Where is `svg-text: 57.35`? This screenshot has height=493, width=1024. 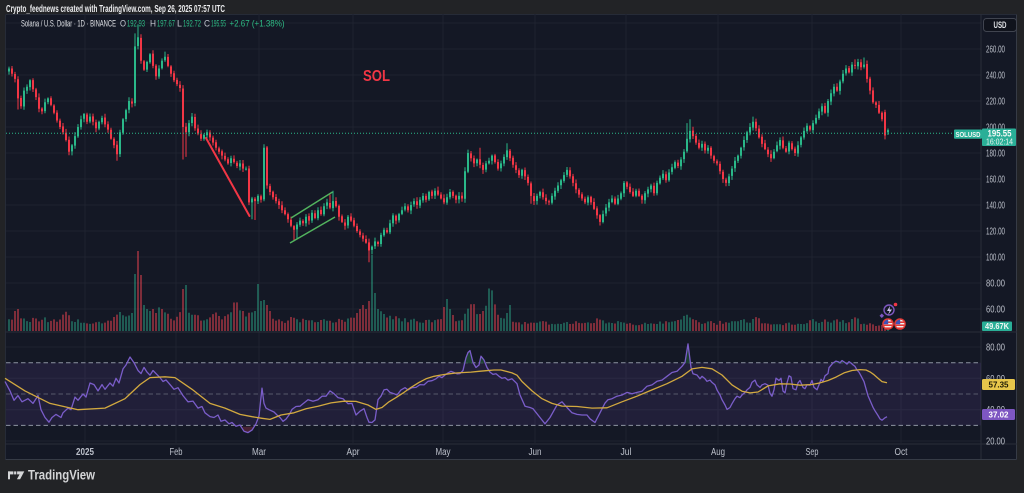 svg-text: 57.35 is located at coordinates (999, 385).